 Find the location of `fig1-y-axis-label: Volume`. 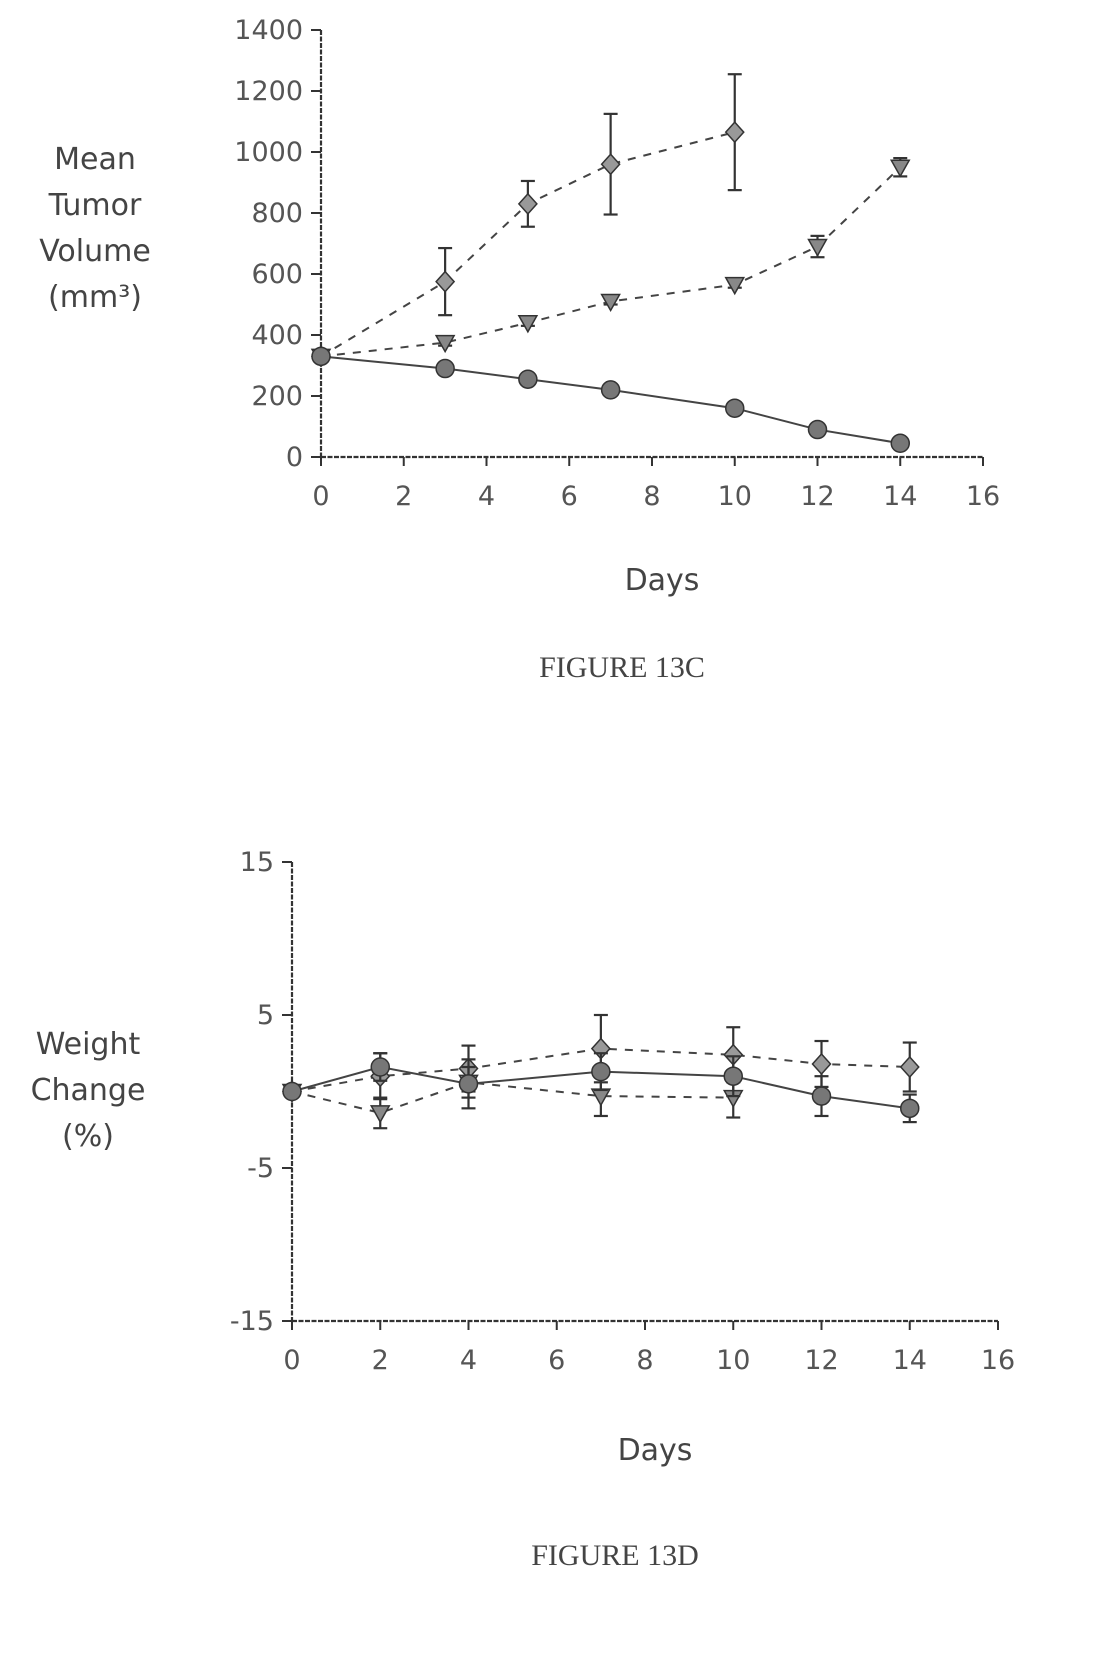

fig1-y-axis-label: Volume is located at coordinates (95, 251).